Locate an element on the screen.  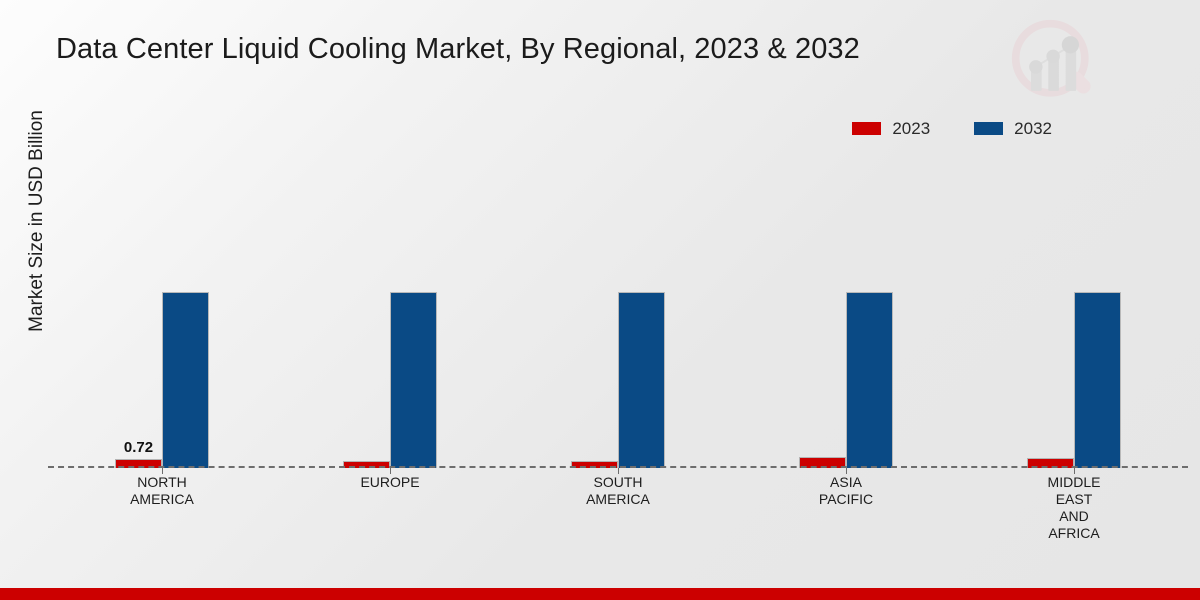
bar-pair: 0.72 is located at coordinates (162, 380).